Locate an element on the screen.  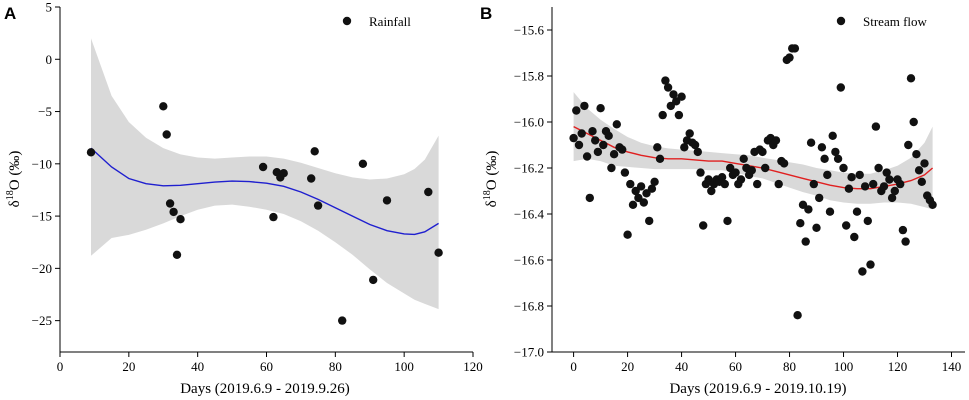
panel-a-legend: Rainfall is located at coordinates (376, 21).